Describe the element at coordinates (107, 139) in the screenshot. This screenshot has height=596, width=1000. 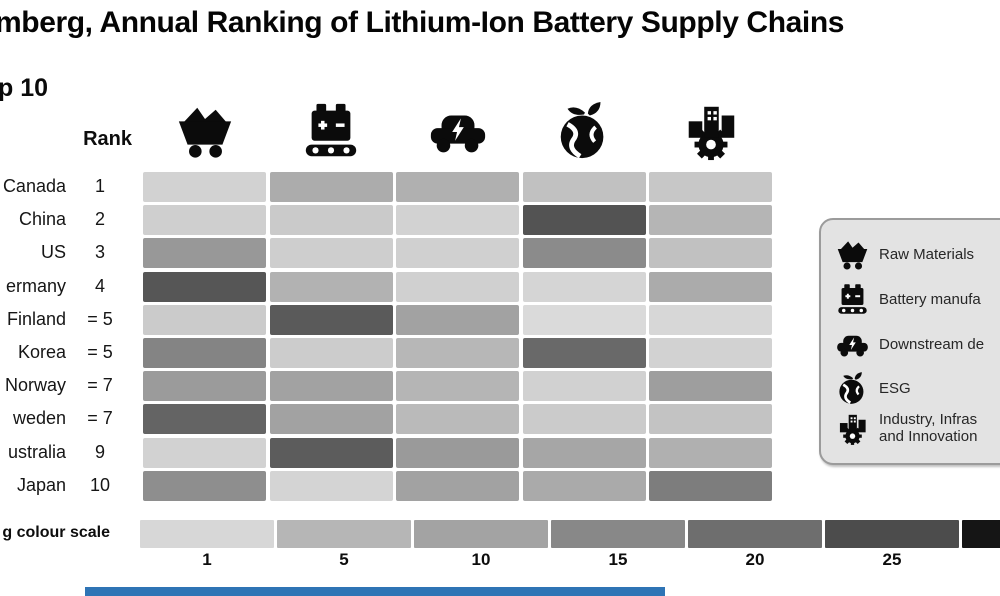
I see `rank-column-header: Rank` at that location.